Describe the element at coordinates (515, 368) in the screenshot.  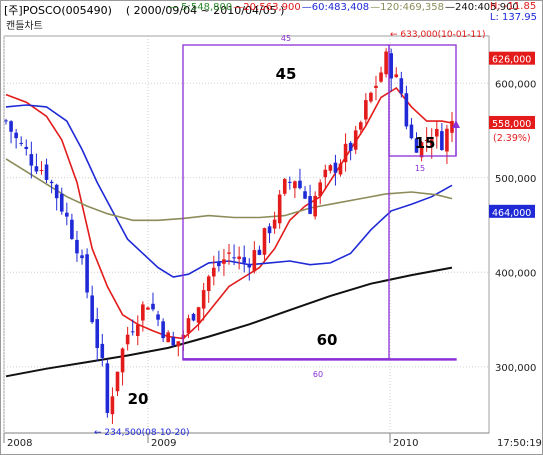
I see `y-tick-label: 300,000` at that location.